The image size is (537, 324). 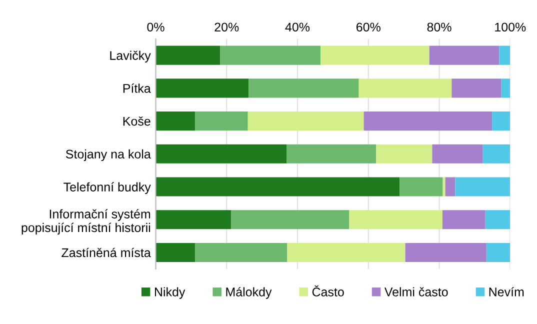 I want to click on y-tick-label: Stojany na kola, so click(x=108, y=155).